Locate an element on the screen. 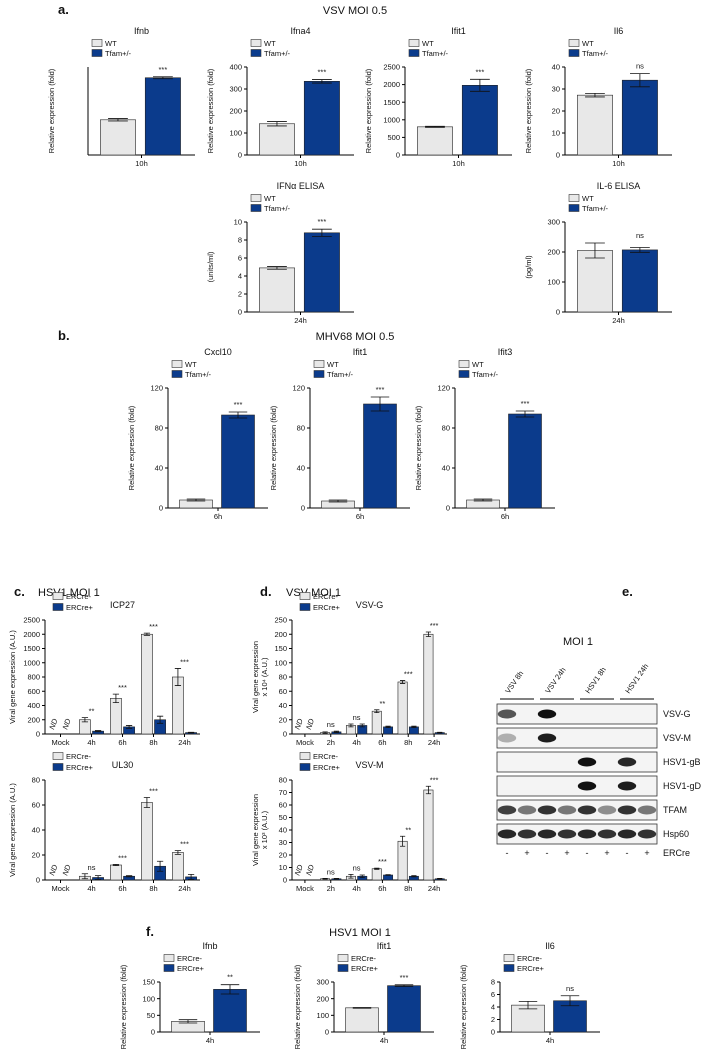 Image resolution: width=708 pixels, height=1055 pixels. x-tick-label: 2h is located at coordinates (331, 742).